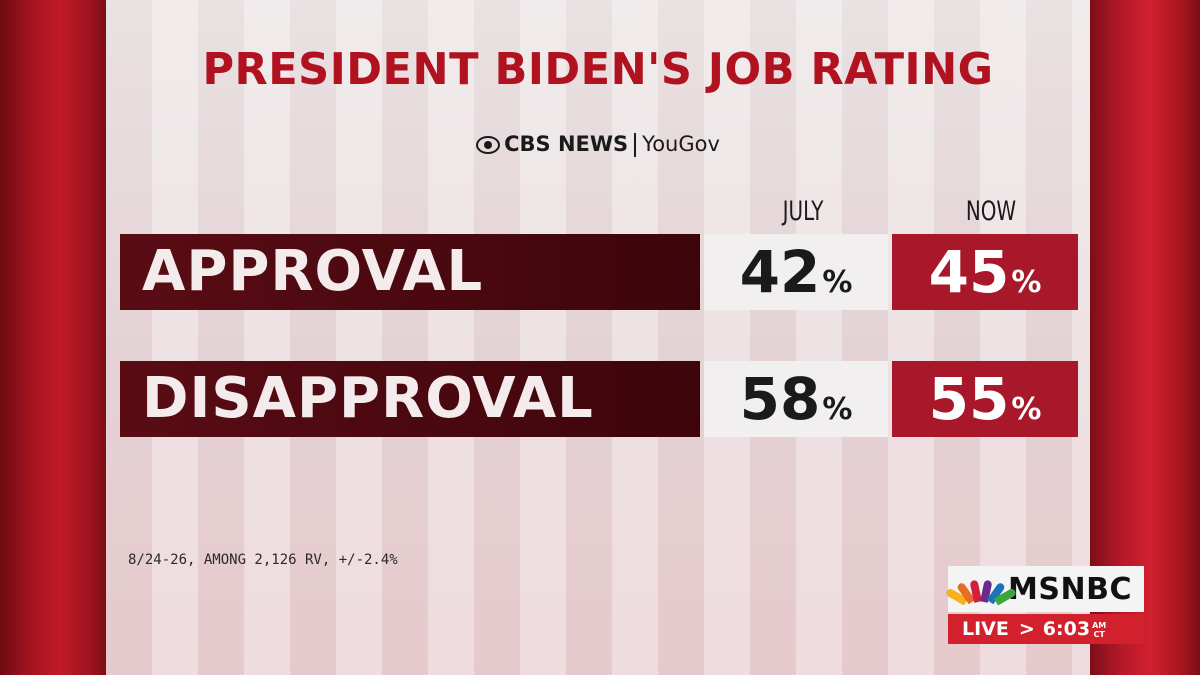 Image resolution: width=1200 pixels, height=675 pixels. What do you see at coordinates (1070, 589) in the screenshot?
I see `network-name: MSNBC` at bounding box center [1070, 589].